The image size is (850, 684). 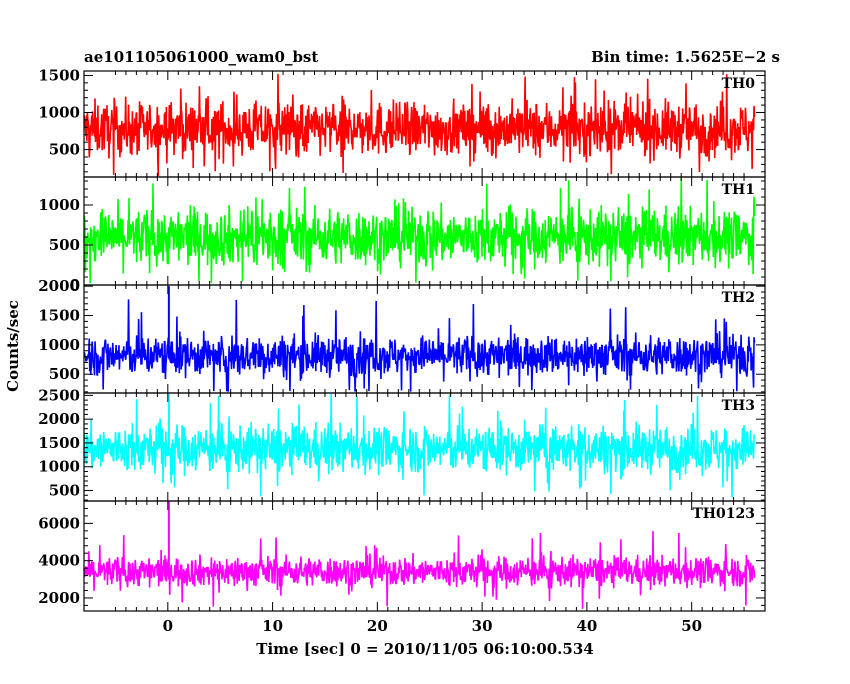 I want to click on bin-time-label: Bin time: 1.5625E−2 s, so click(x=685, y=57).